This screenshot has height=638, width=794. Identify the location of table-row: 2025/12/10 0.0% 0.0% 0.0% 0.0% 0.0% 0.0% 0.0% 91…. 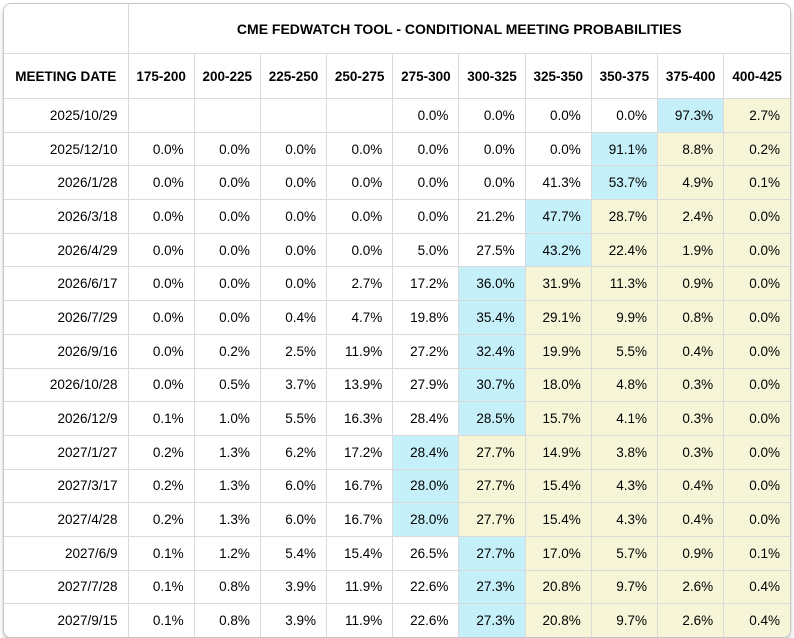
(397, 149).